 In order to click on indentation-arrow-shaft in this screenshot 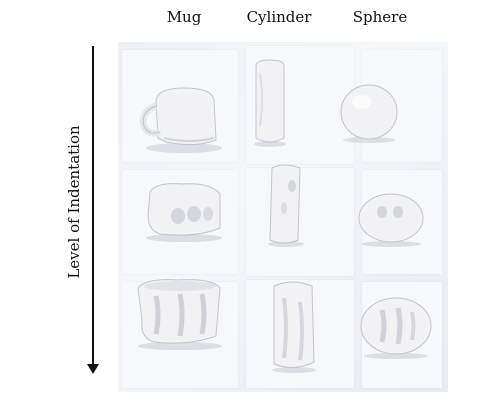, I will do `click(93, 206)`.